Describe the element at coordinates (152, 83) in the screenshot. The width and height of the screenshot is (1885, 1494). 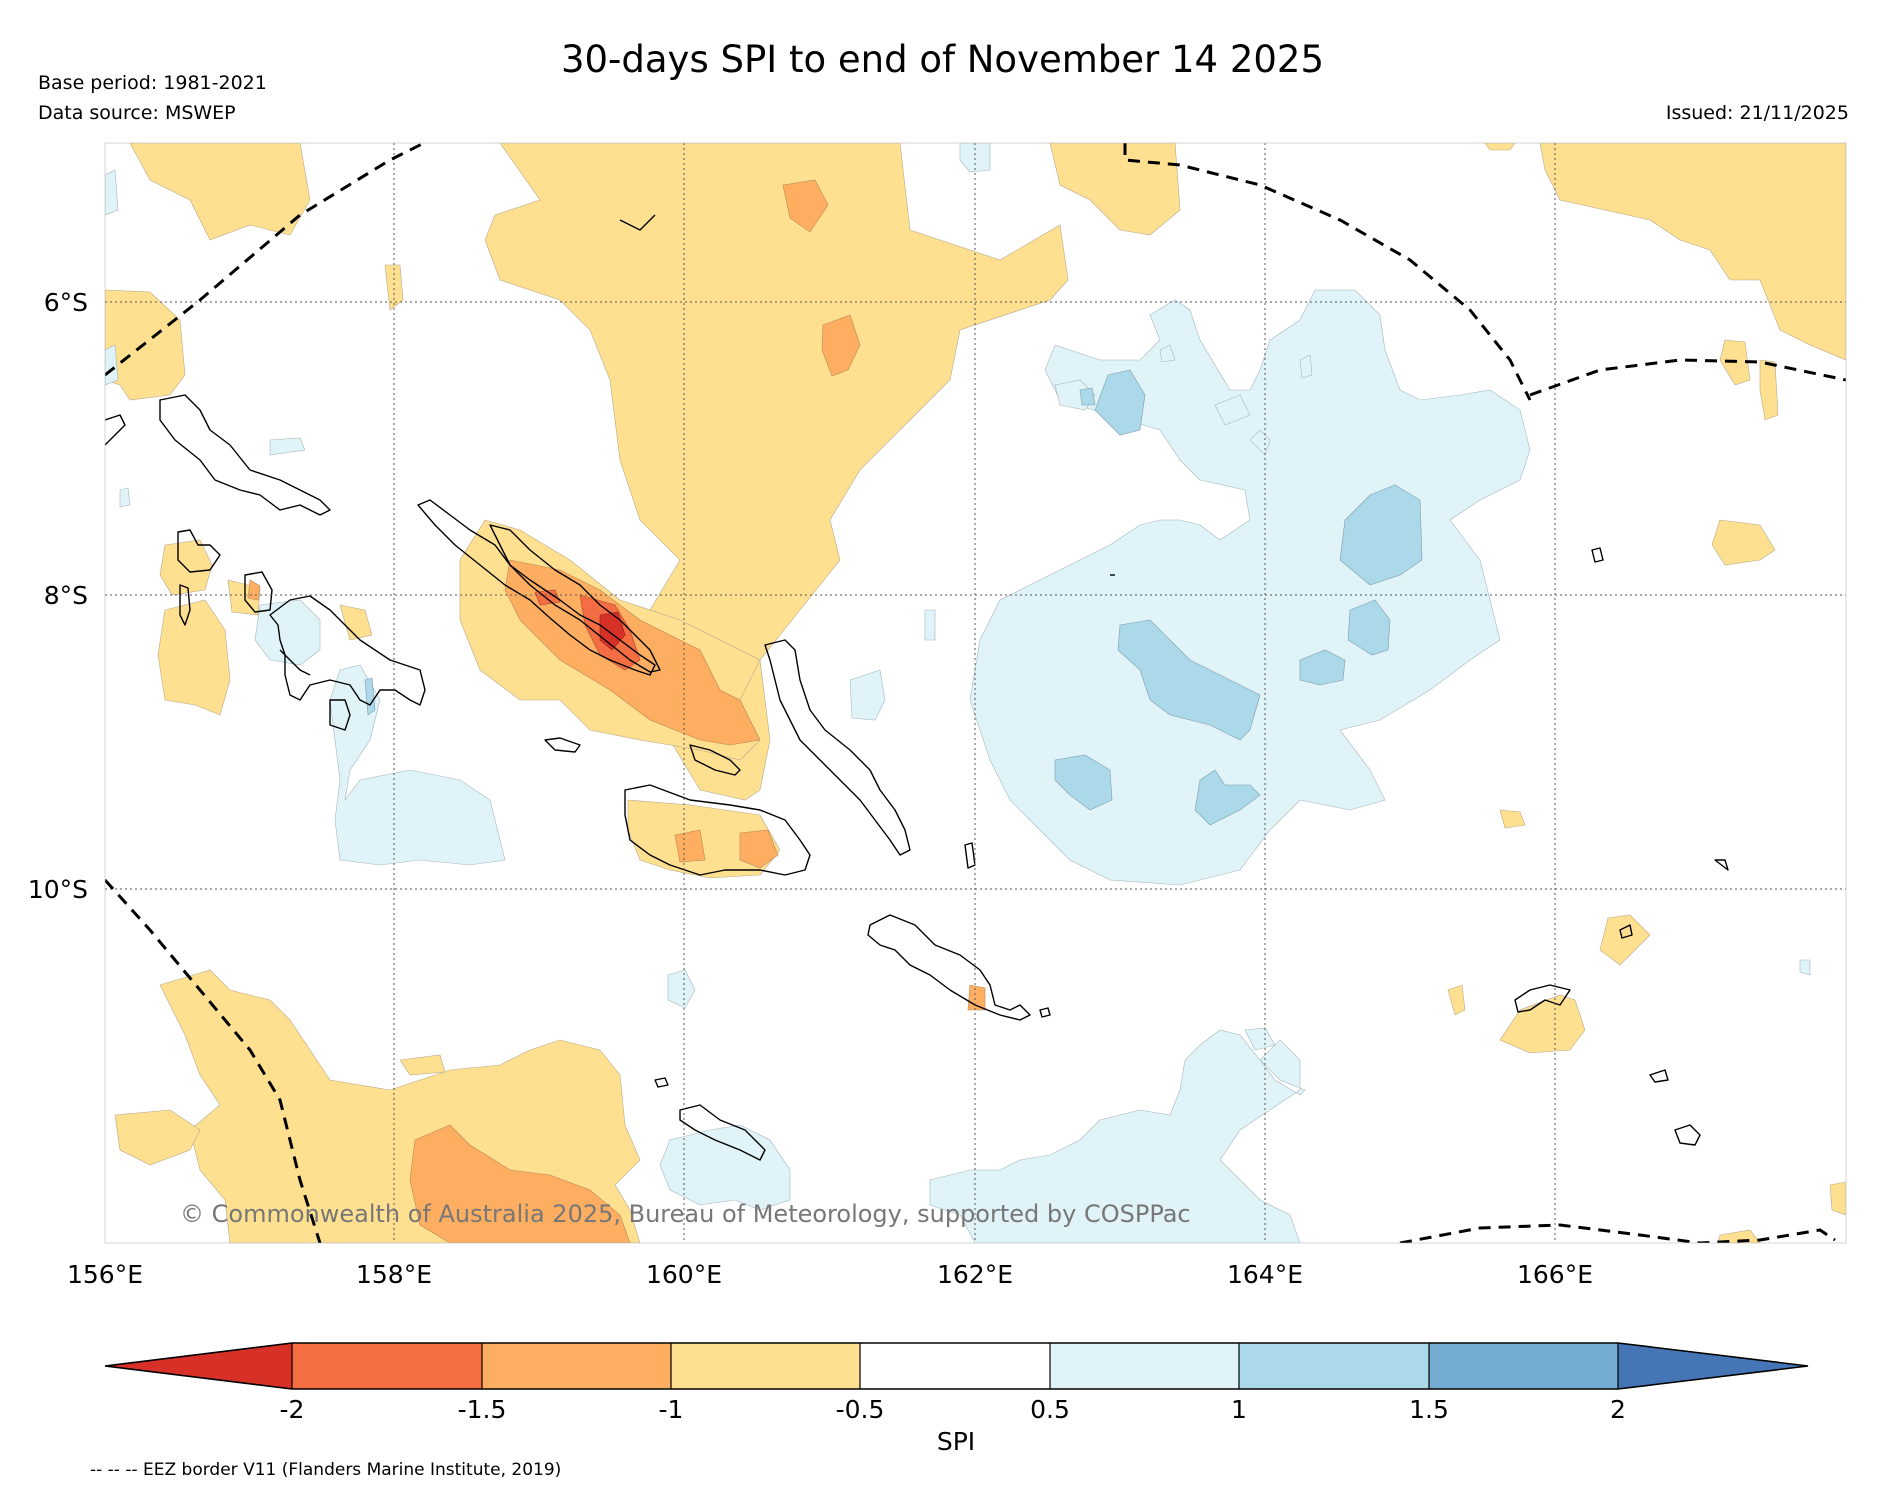
I see `base-period: Base period: 1981-2021` at that location.